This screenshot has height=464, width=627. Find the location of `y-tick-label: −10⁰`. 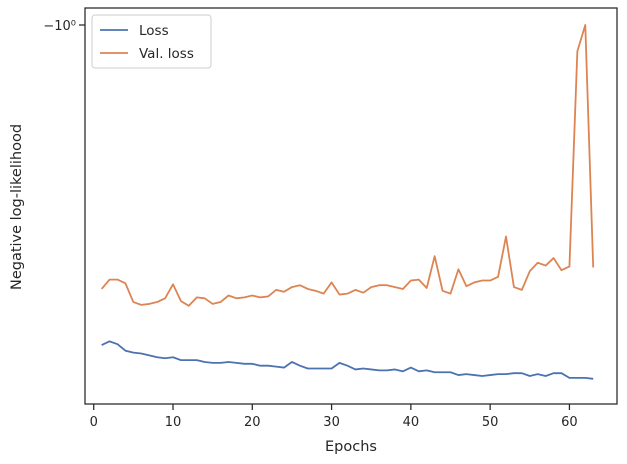

y-tick-label: −10⁰ is located at coordinates (59, 26).